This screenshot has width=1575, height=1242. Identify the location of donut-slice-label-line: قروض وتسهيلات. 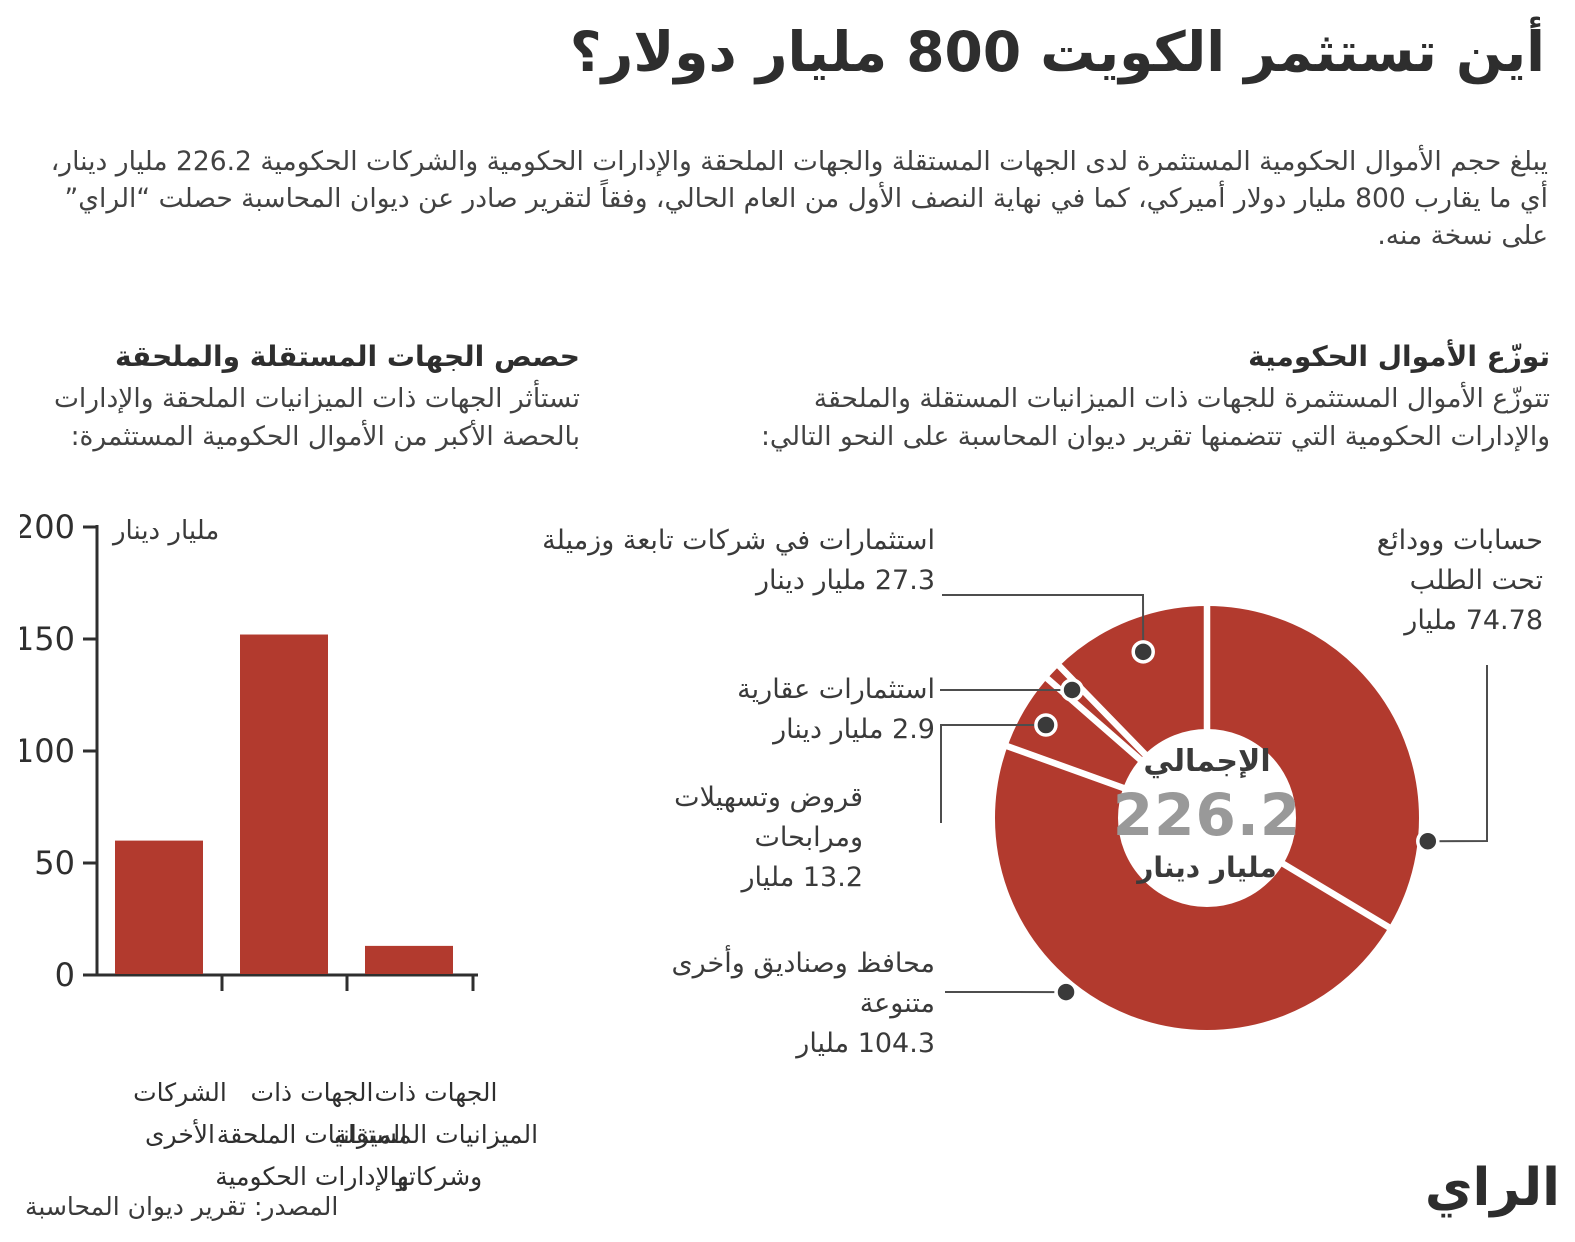
(768, 797).